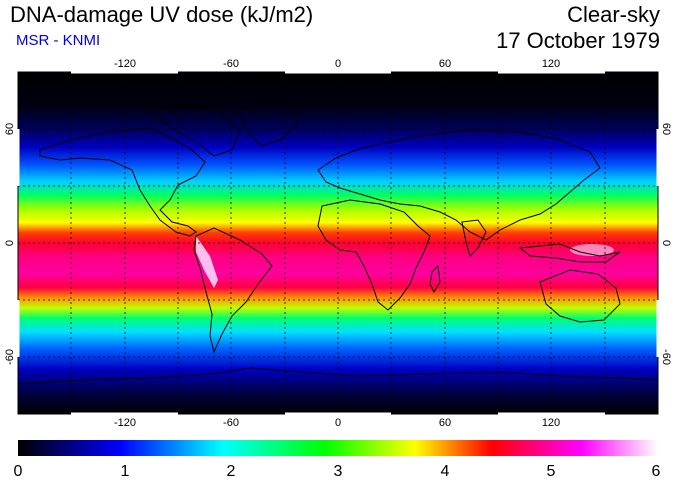 The width and height of the screenshot is (678, 480). I want to click on sky-condition-label: Clear-sky, so click(613, 14).